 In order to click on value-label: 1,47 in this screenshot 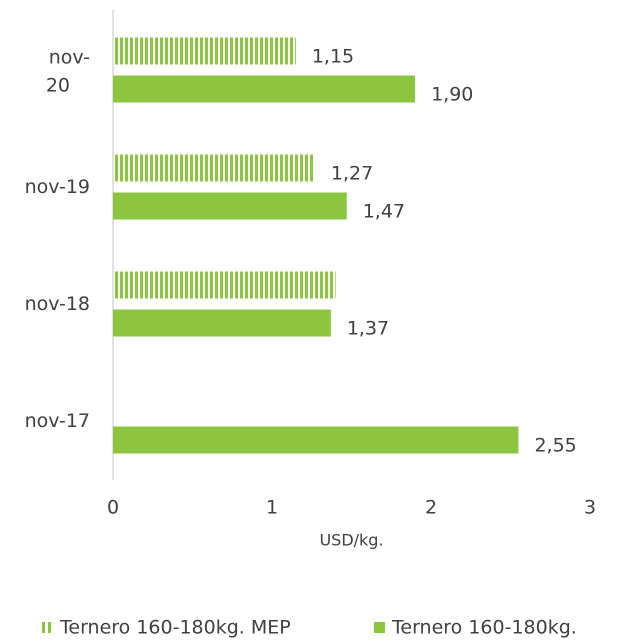, I will do `click(384, 212)`.